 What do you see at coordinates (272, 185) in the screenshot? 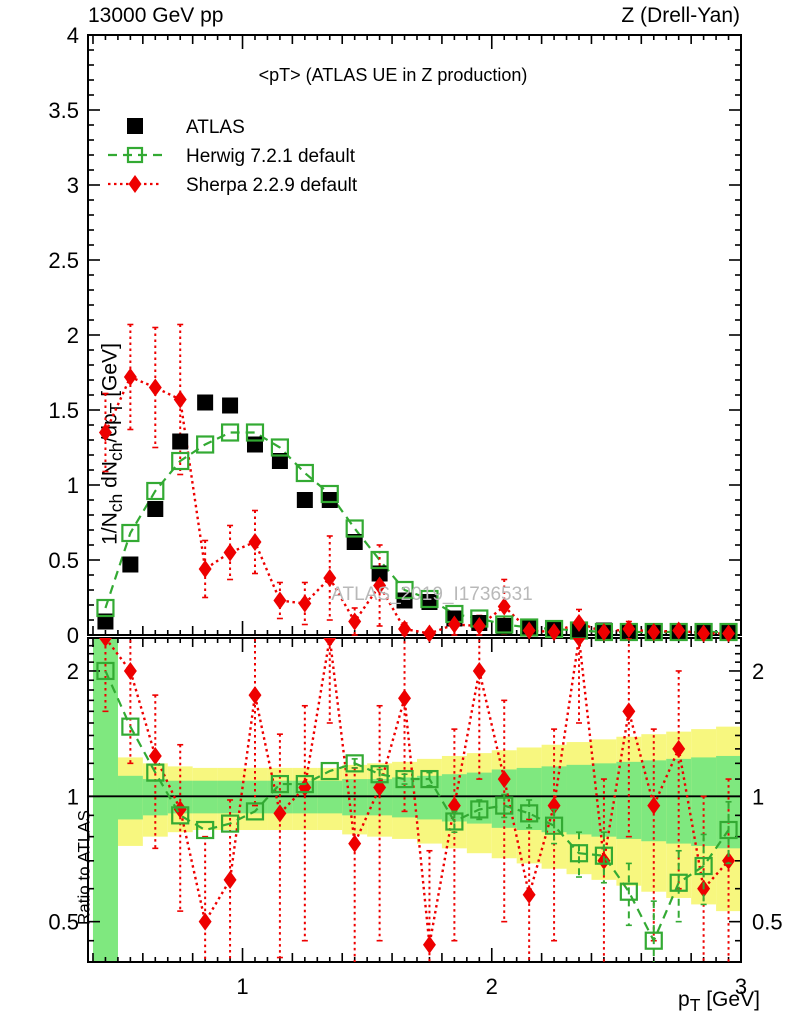
I see `legend-label-2: Sherpa 2.2.9 default` at bounding box center [272, 185].